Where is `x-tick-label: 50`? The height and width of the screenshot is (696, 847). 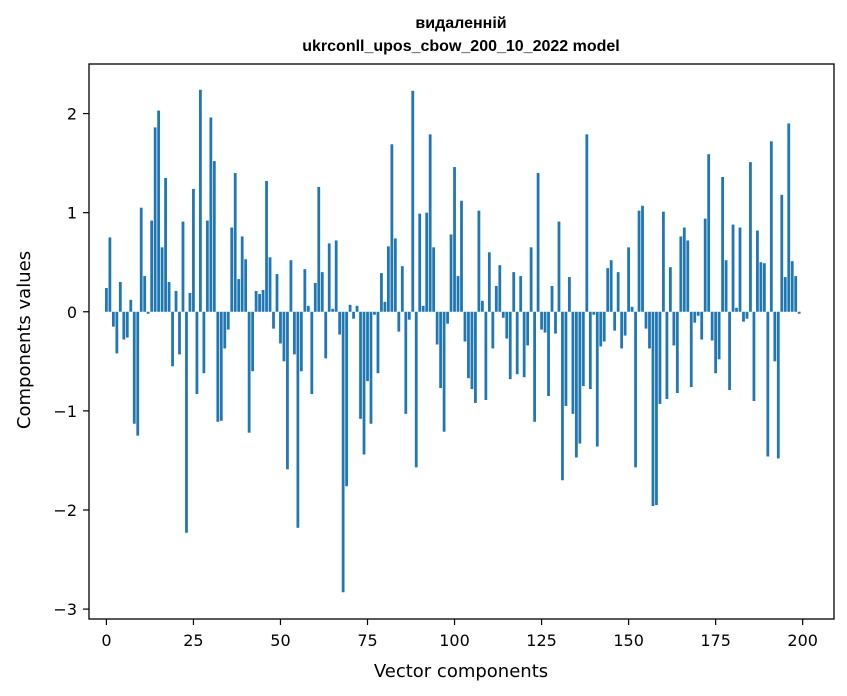 x-tick-label: 50 is located at coordinates (280, 640).